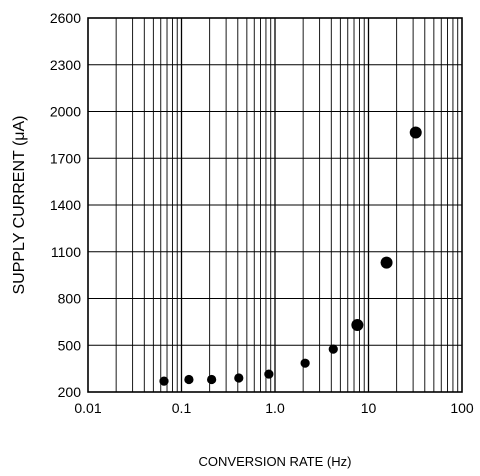 This screenshot has width=480, height=476. Describe the element at coordinates (65, 112) in the screenshot. I see `y-tick-label: 2000` at that location.